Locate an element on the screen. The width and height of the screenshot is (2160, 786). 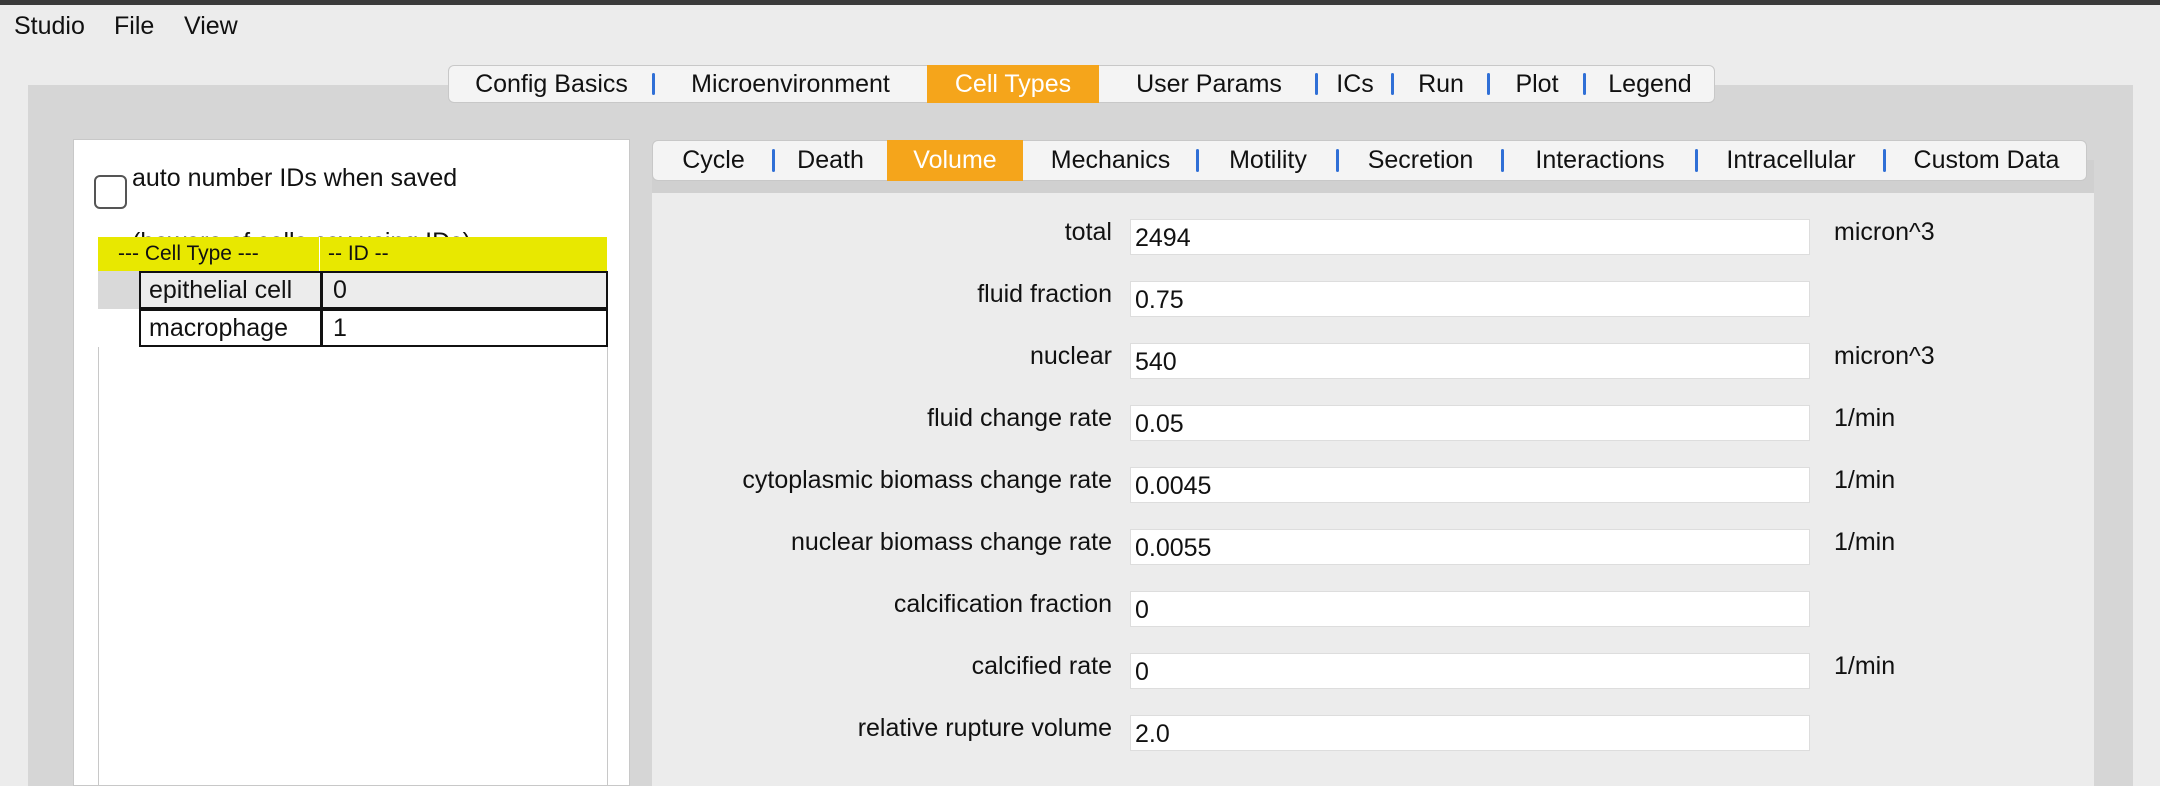
text-input: 0.0055 is located at coordinates (1470, 547).